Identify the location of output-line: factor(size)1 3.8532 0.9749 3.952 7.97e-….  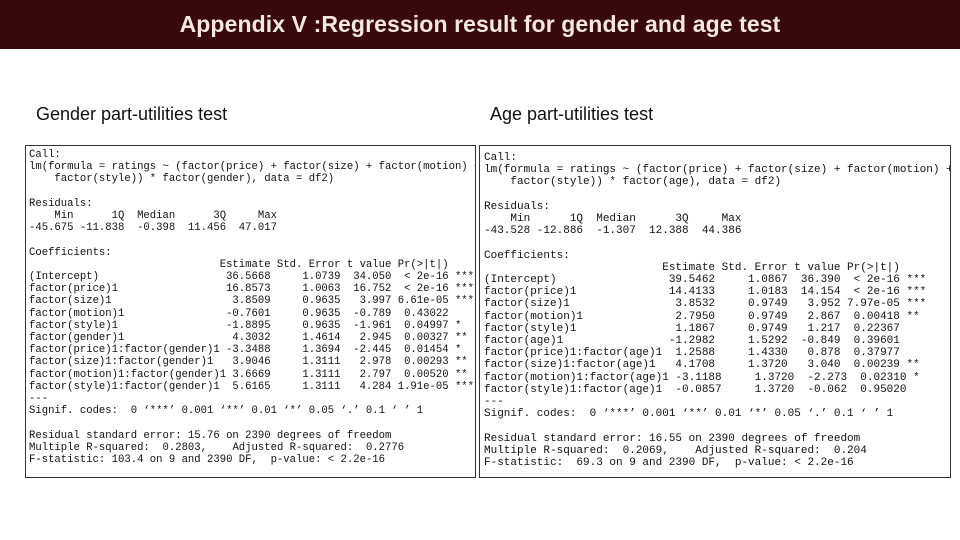
(705, 304).